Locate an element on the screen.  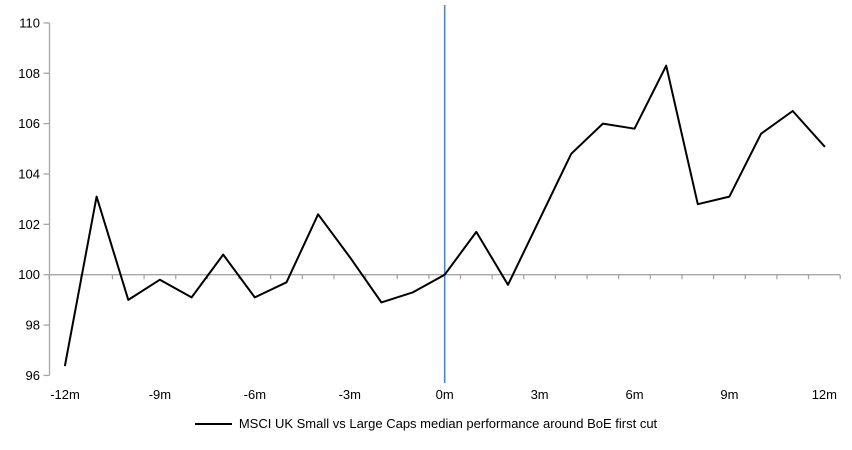
x-axis-label: 0m is located at coordinates (445, 394).